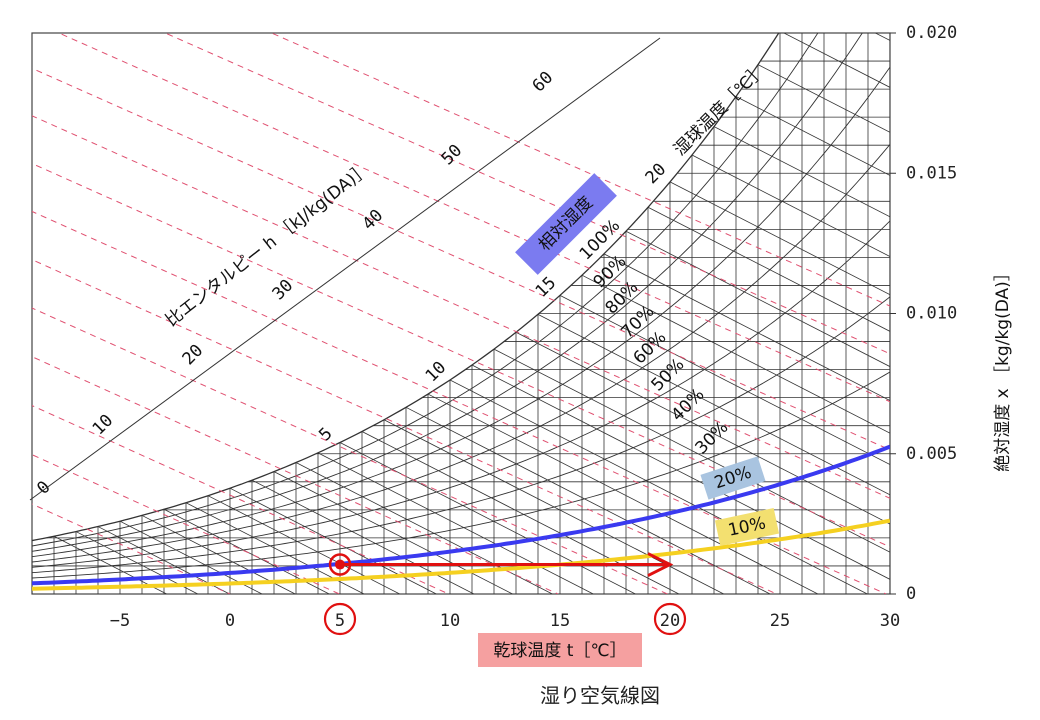 The width and height of the screenshot is (1040, 720). I want to click on x-tick-label: 25, so click(780, 621).